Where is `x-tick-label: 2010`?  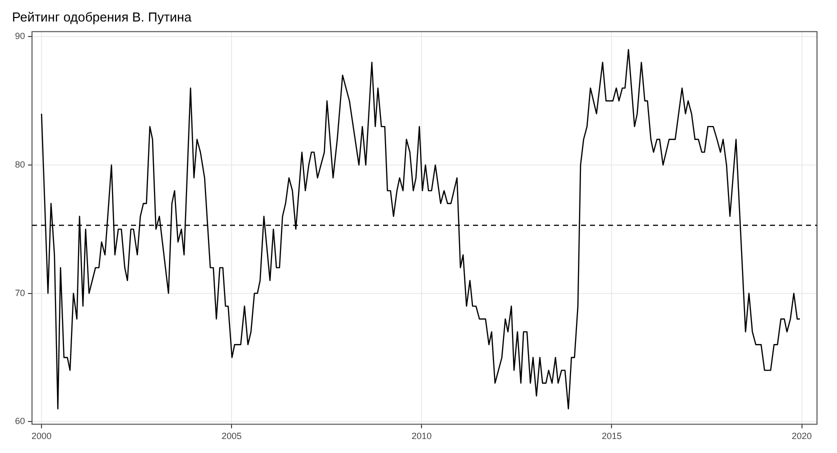 x-tick-label: 2010 is located at coordinates (422, 436).